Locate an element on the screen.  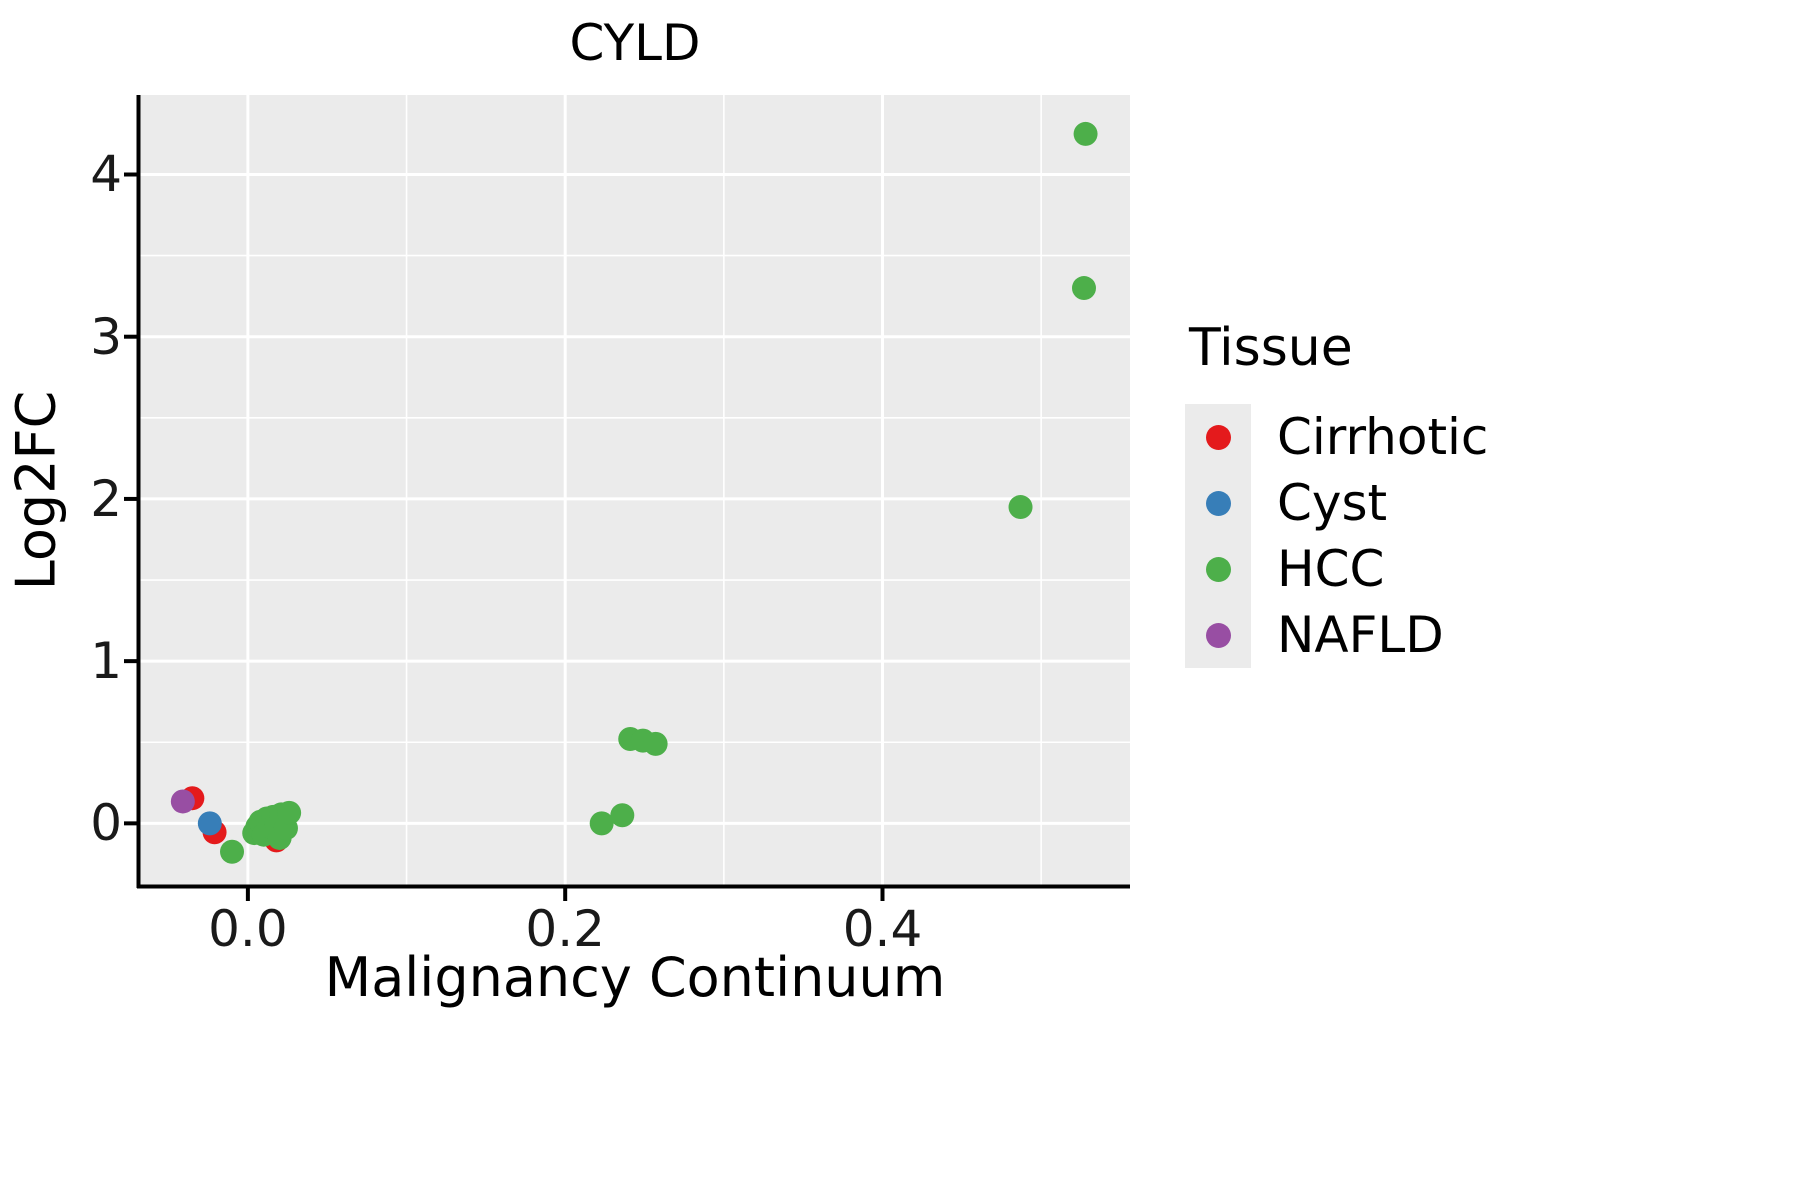
y-axis-label-box: Log2FC is located at coordinates (36, 490).